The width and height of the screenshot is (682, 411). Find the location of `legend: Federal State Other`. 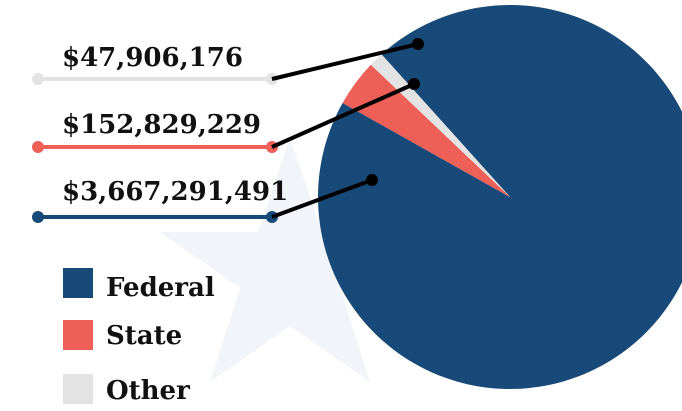

legend: Federal State Other is located at coordinates (139, 337).